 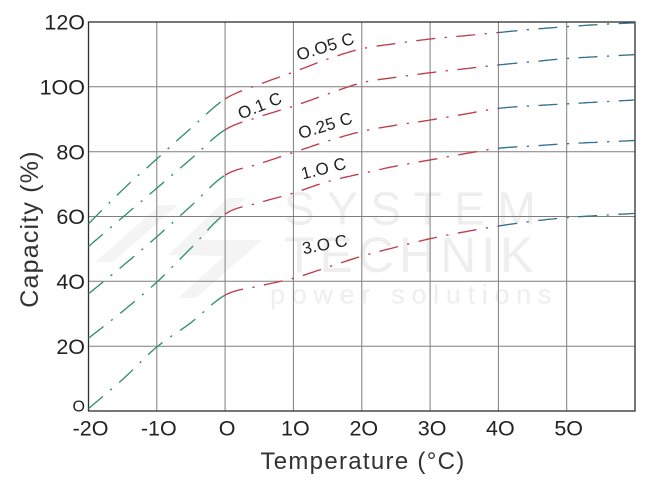 I want to click on svg-text: Temperature (°C), so click(x=362, y=461).